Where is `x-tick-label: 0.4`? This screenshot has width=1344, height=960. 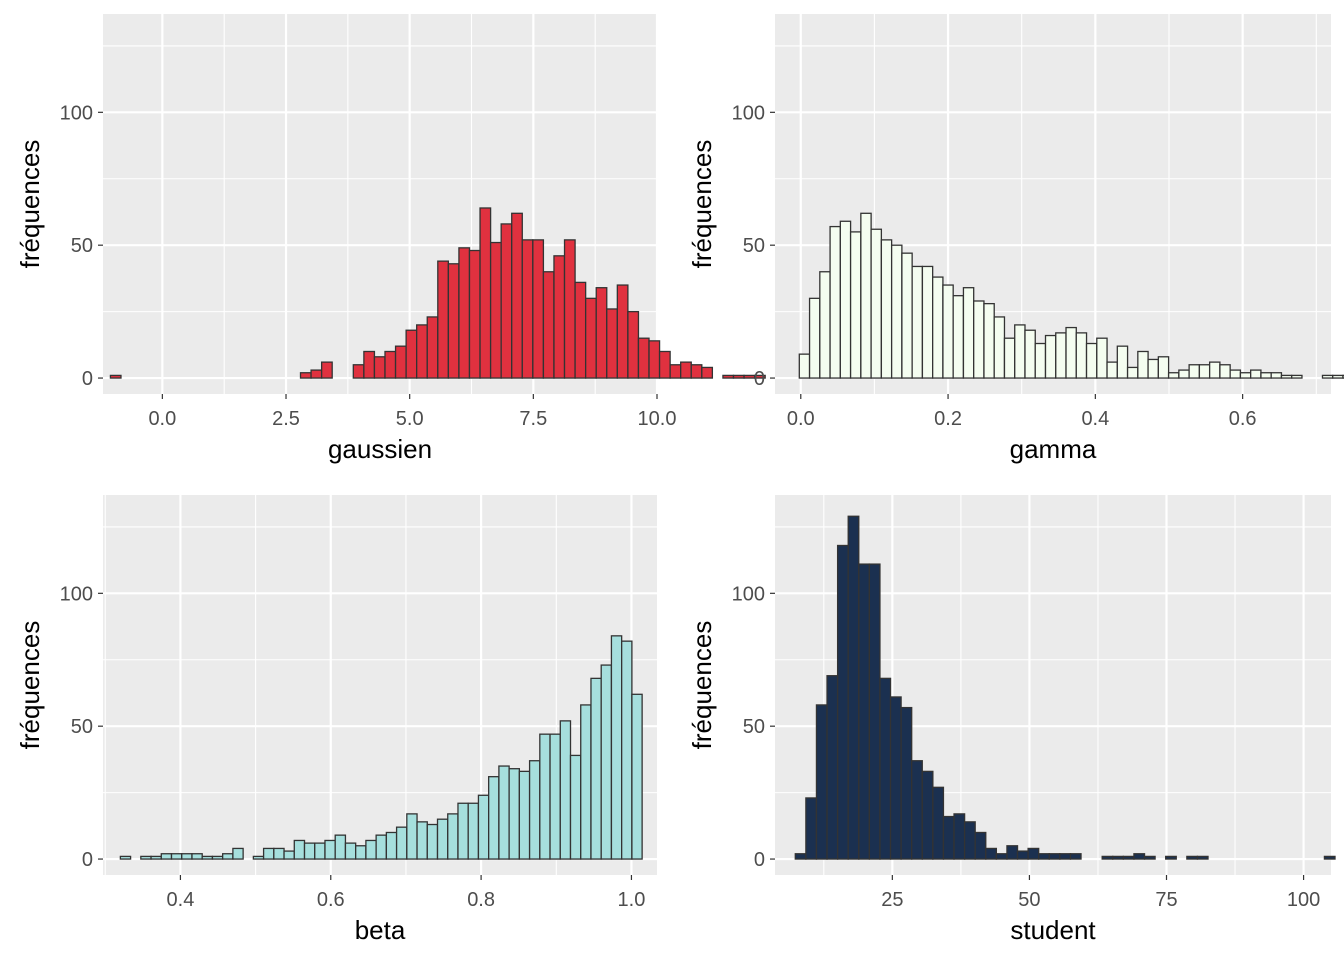 x-tick-label: 0.4 is located at coordinates (181, 900).